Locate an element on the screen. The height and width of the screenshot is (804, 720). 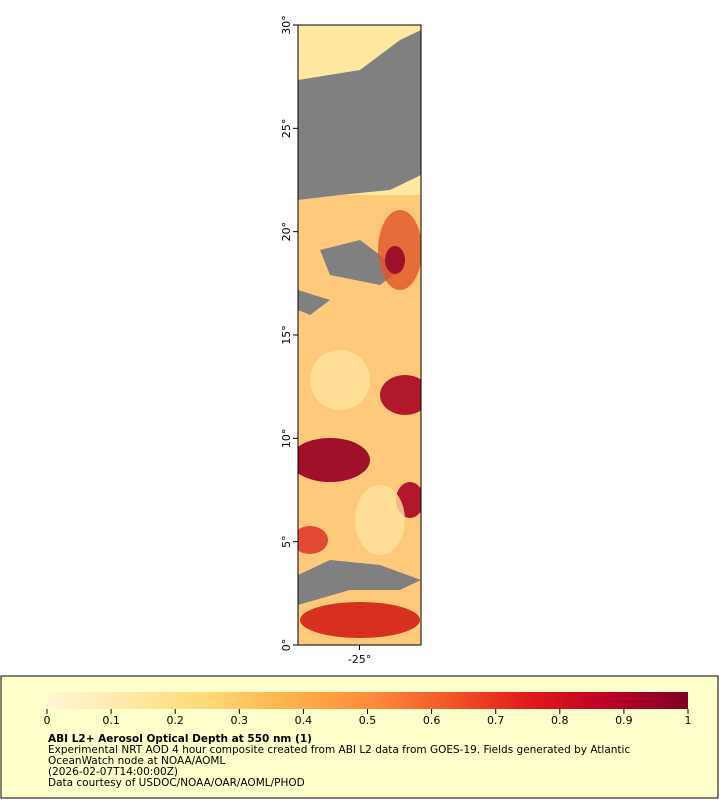
lat-tick-label: 20° is located at coordinates (286, 232).